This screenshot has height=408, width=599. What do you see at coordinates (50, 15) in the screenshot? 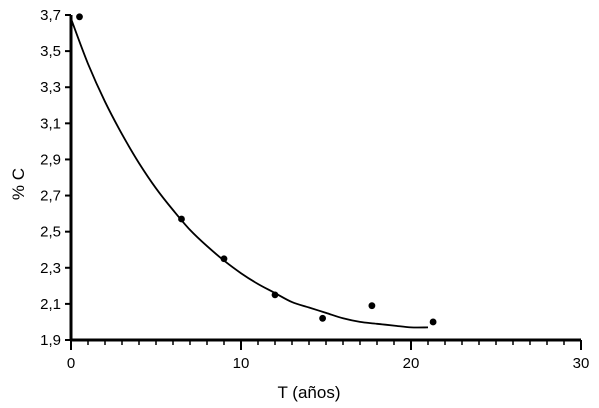
I see `y-tick-label: 3,7` at bounding box center [50, 15].